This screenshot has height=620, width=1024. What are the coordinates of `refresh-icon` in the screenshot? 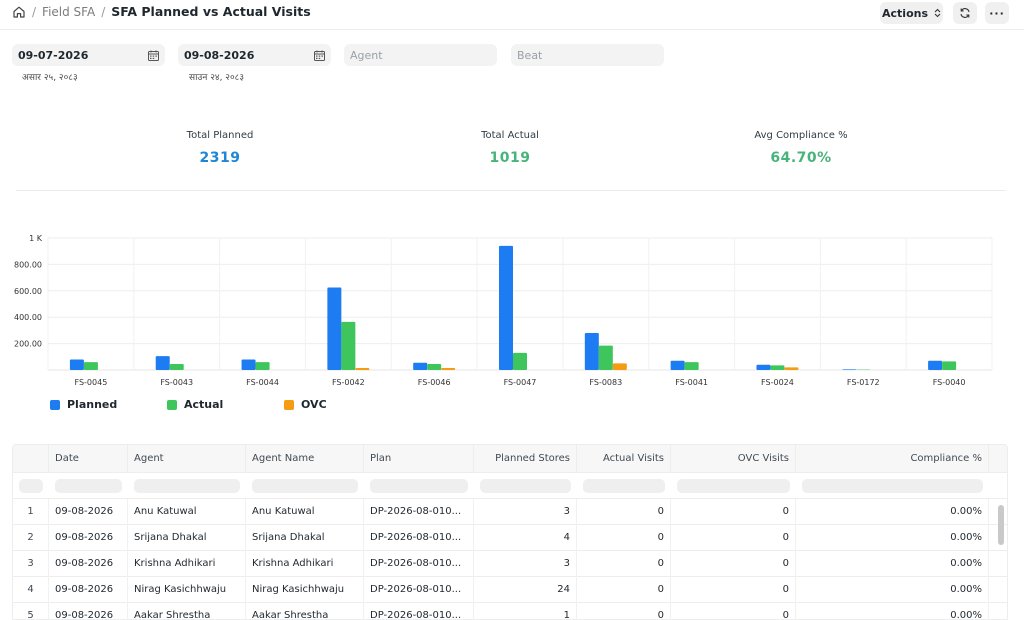 It's located at (965, 13).